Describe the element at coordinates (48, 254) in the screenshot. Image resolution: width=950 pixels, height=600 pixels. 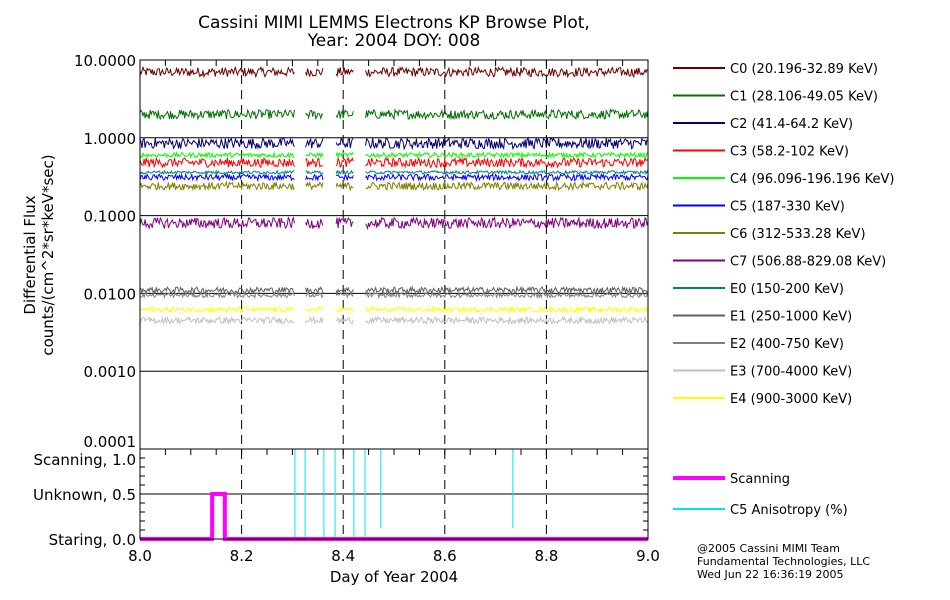
I see `y-axis-label-units: counts/(cm^2*sr*keV*sec)` at that location.